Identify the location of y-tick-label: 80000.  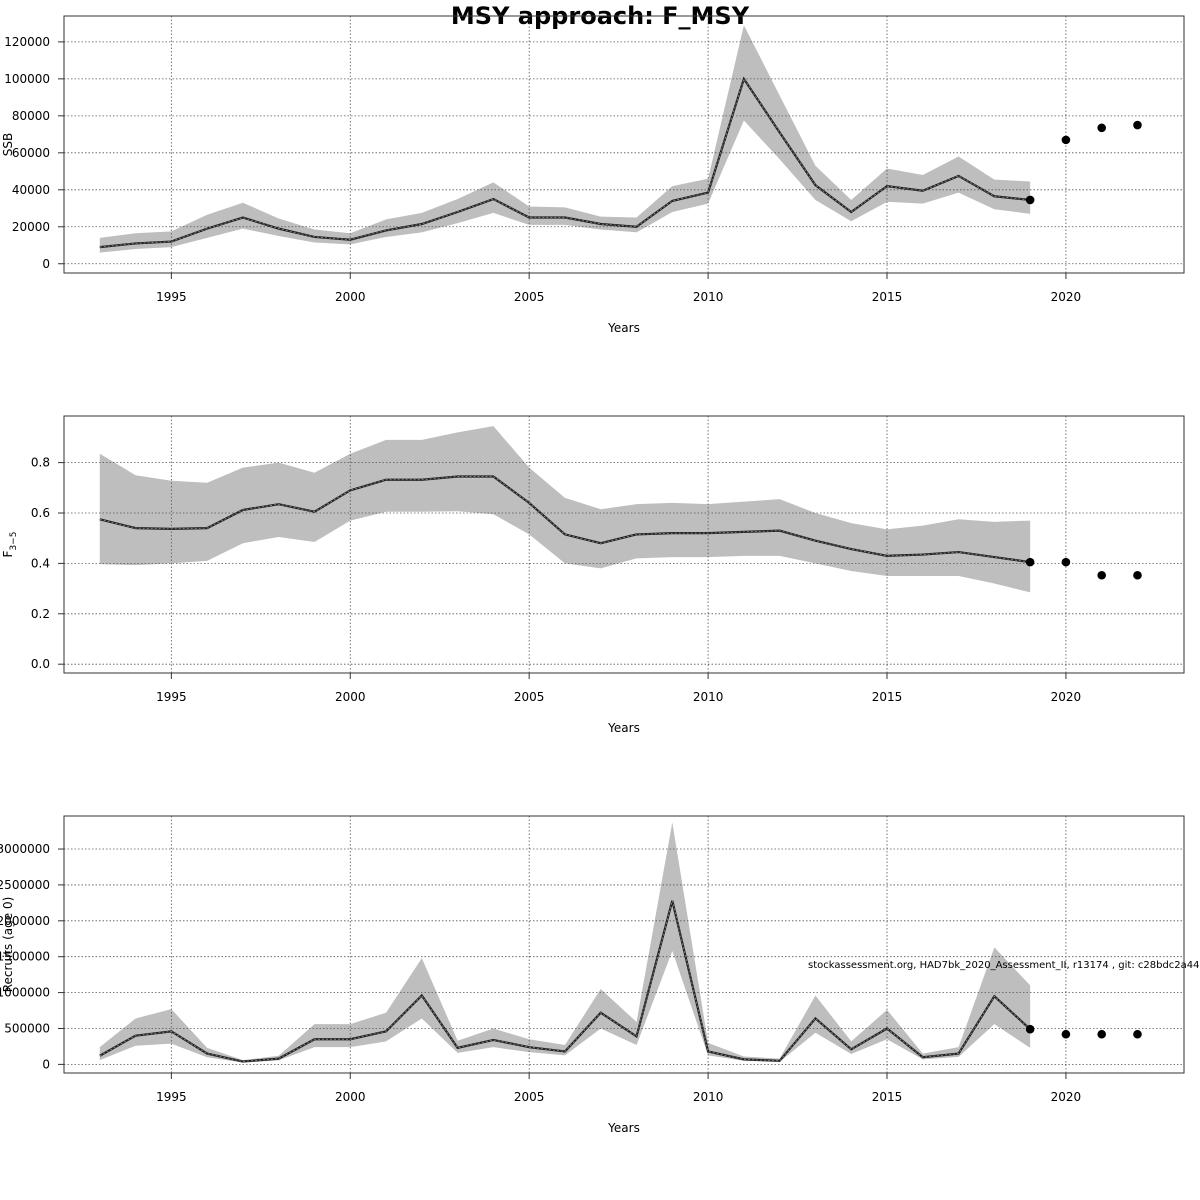
(31, 116).